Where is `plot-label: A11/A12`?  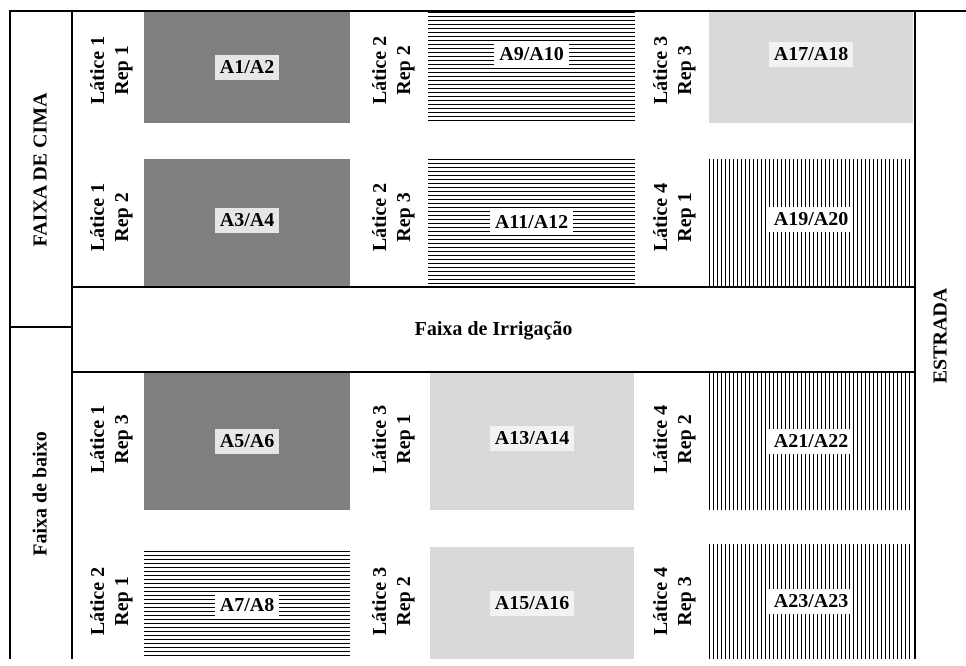
plot-label: A11/A12 is located at coordinates (531, 222).